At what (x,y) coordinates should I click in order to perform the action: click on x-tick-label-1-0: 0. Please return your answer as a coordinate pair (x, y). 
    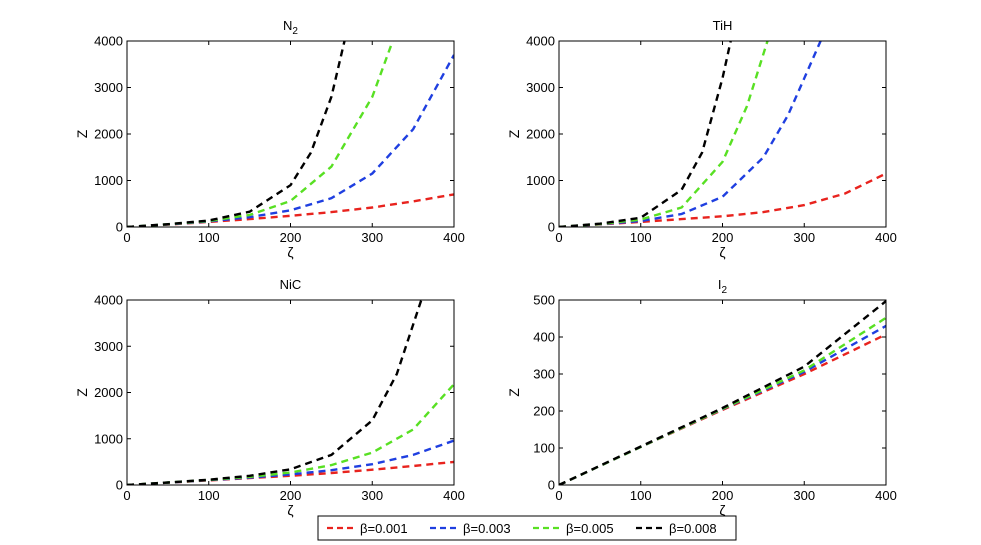
    Looking at the image, I should click on (558, 237).